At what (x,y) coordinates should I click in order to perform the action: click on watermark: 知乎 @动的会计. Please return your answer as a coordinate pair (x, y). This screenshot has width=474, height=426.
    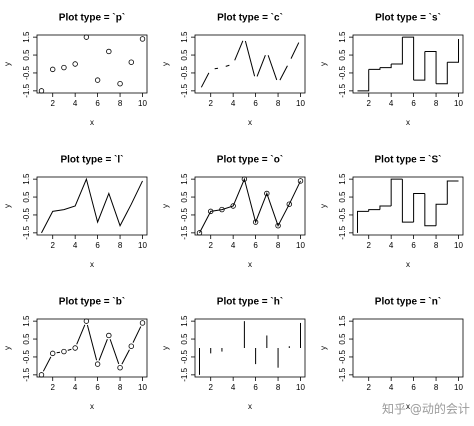
    Looking at the image, I should click on (426, 409).